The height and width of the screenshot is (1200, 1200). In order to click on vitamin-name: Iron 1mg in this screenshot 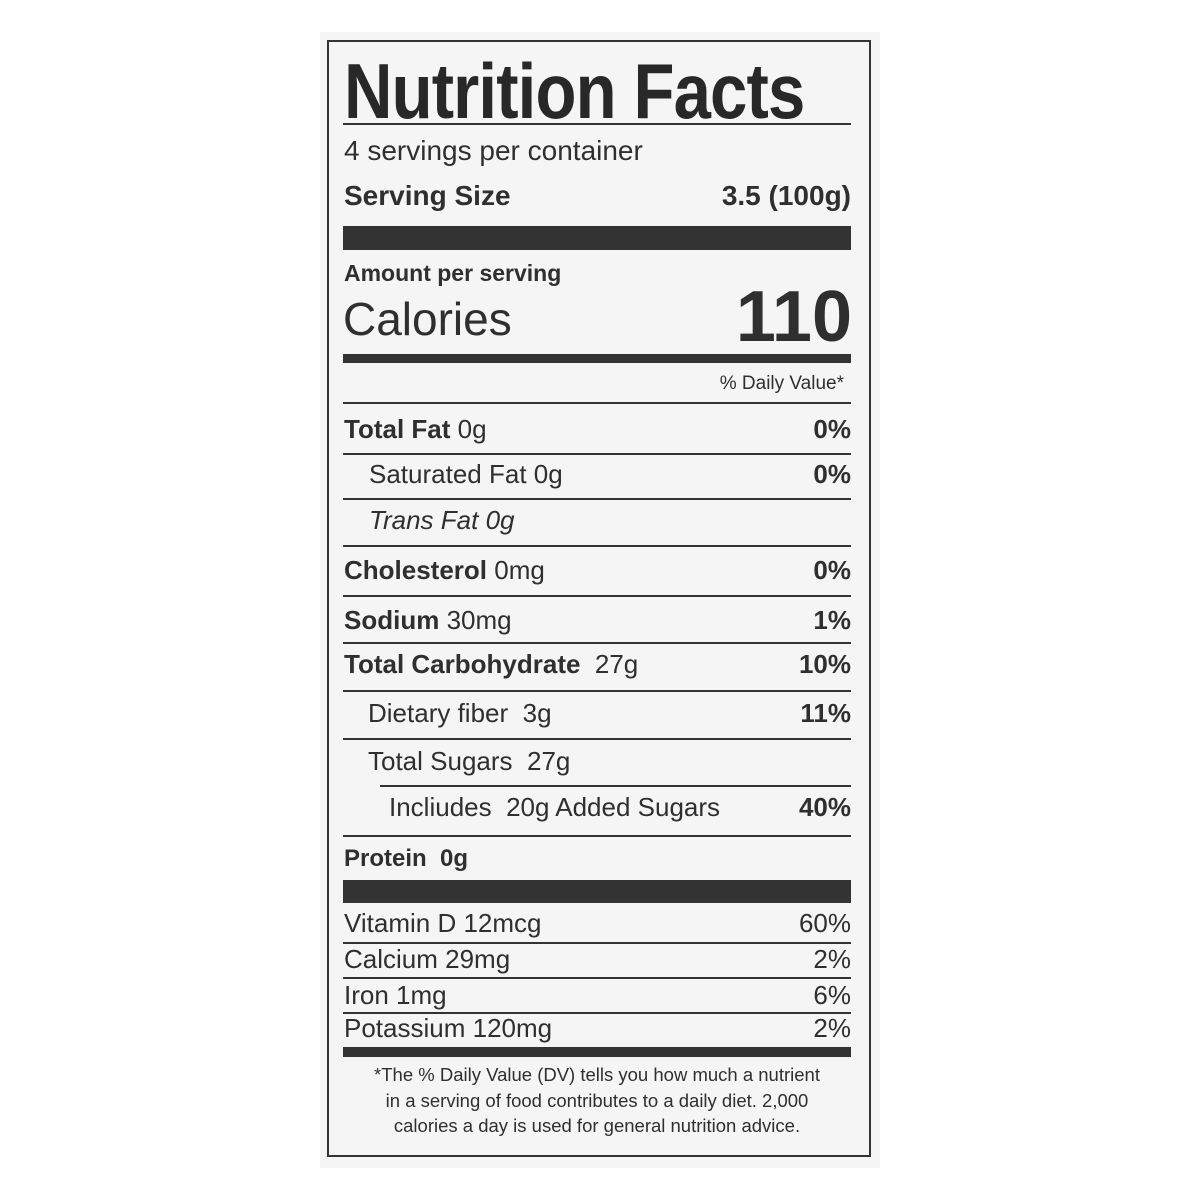, I will do `click(395, 995)`.